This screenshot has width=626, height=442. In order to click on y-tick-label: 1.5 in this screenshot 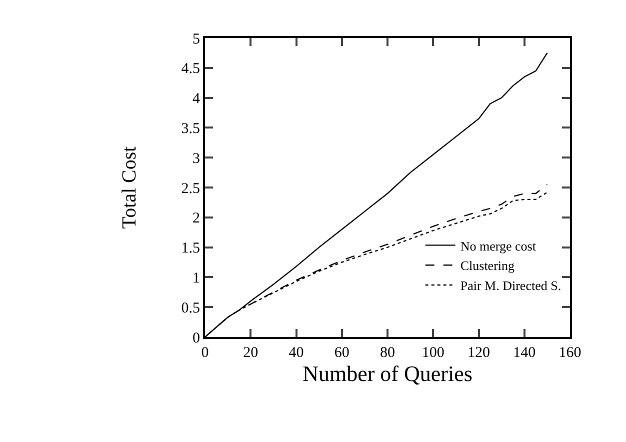, I will do `click(190, 248)`.